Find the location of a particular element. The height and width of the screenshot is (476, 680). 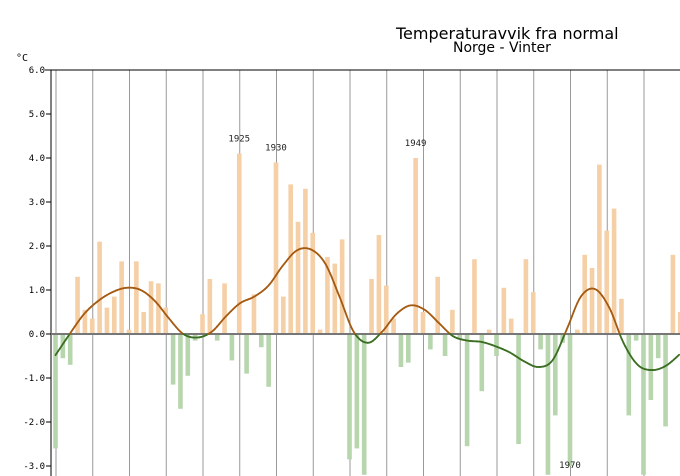

y-tick-label: 4.0 is located at coordinates (37, 159).